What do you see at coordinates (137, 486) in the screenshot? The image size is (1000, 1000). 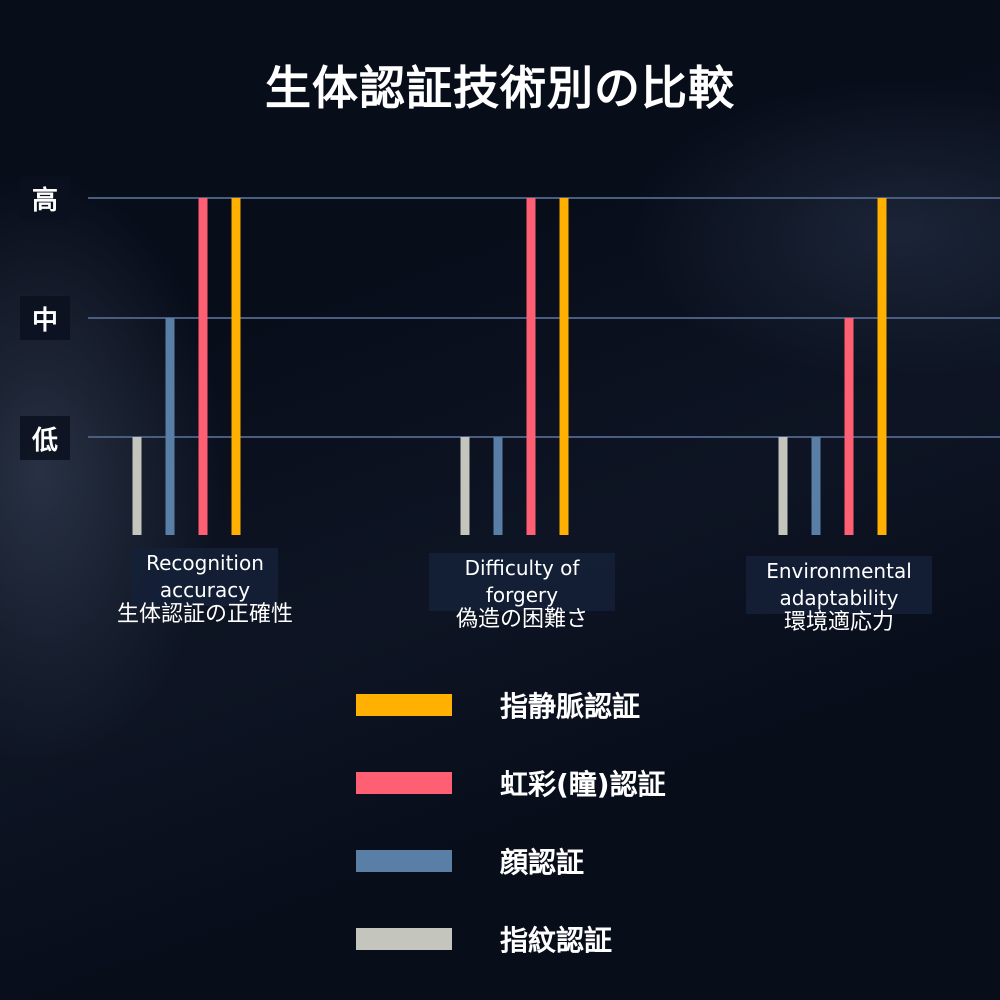 I see `bar-series1-category1` at bounding box center [137, 486].